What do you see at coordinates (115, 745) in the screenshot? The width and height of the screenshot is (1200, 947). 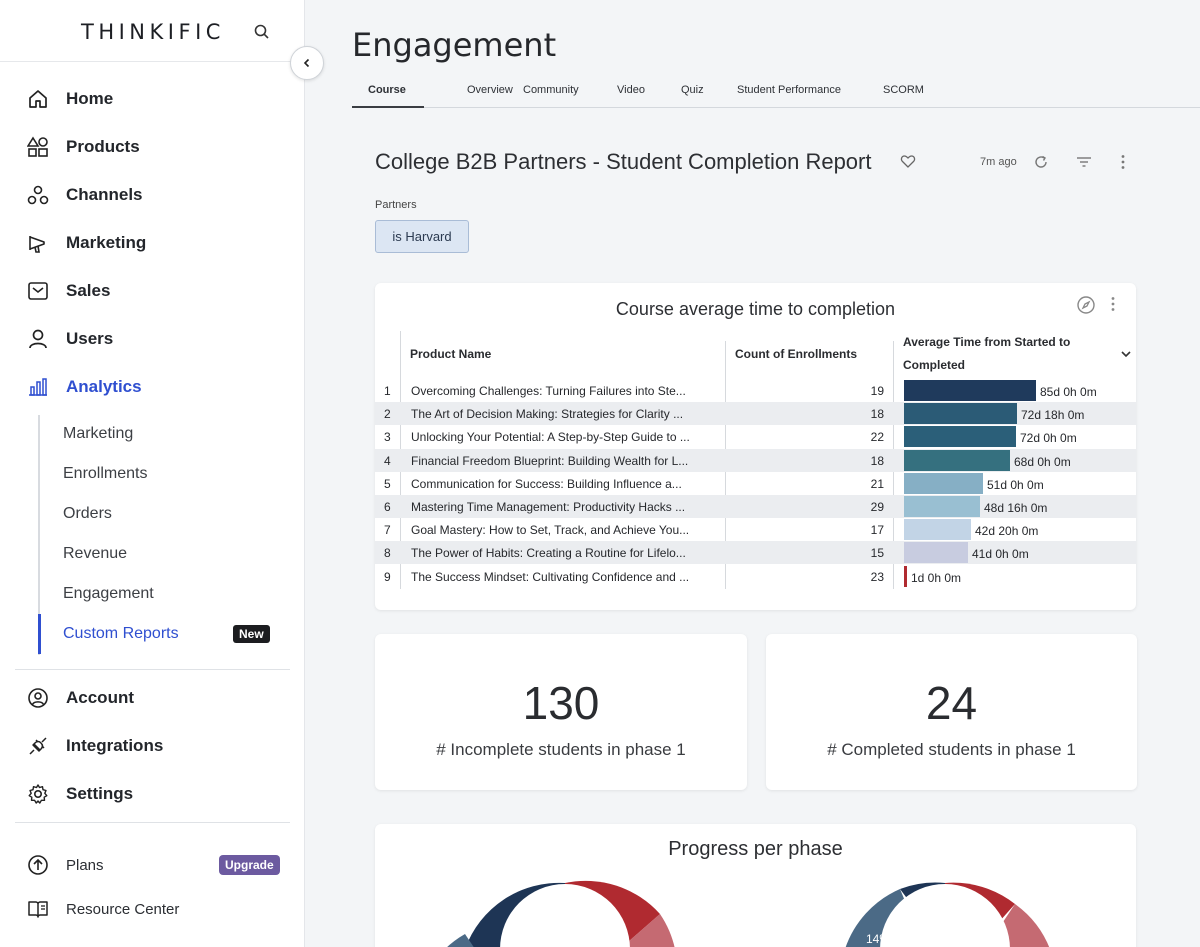 I see `nav-integrations-label: Integrations` at bounding box center [115, 745].